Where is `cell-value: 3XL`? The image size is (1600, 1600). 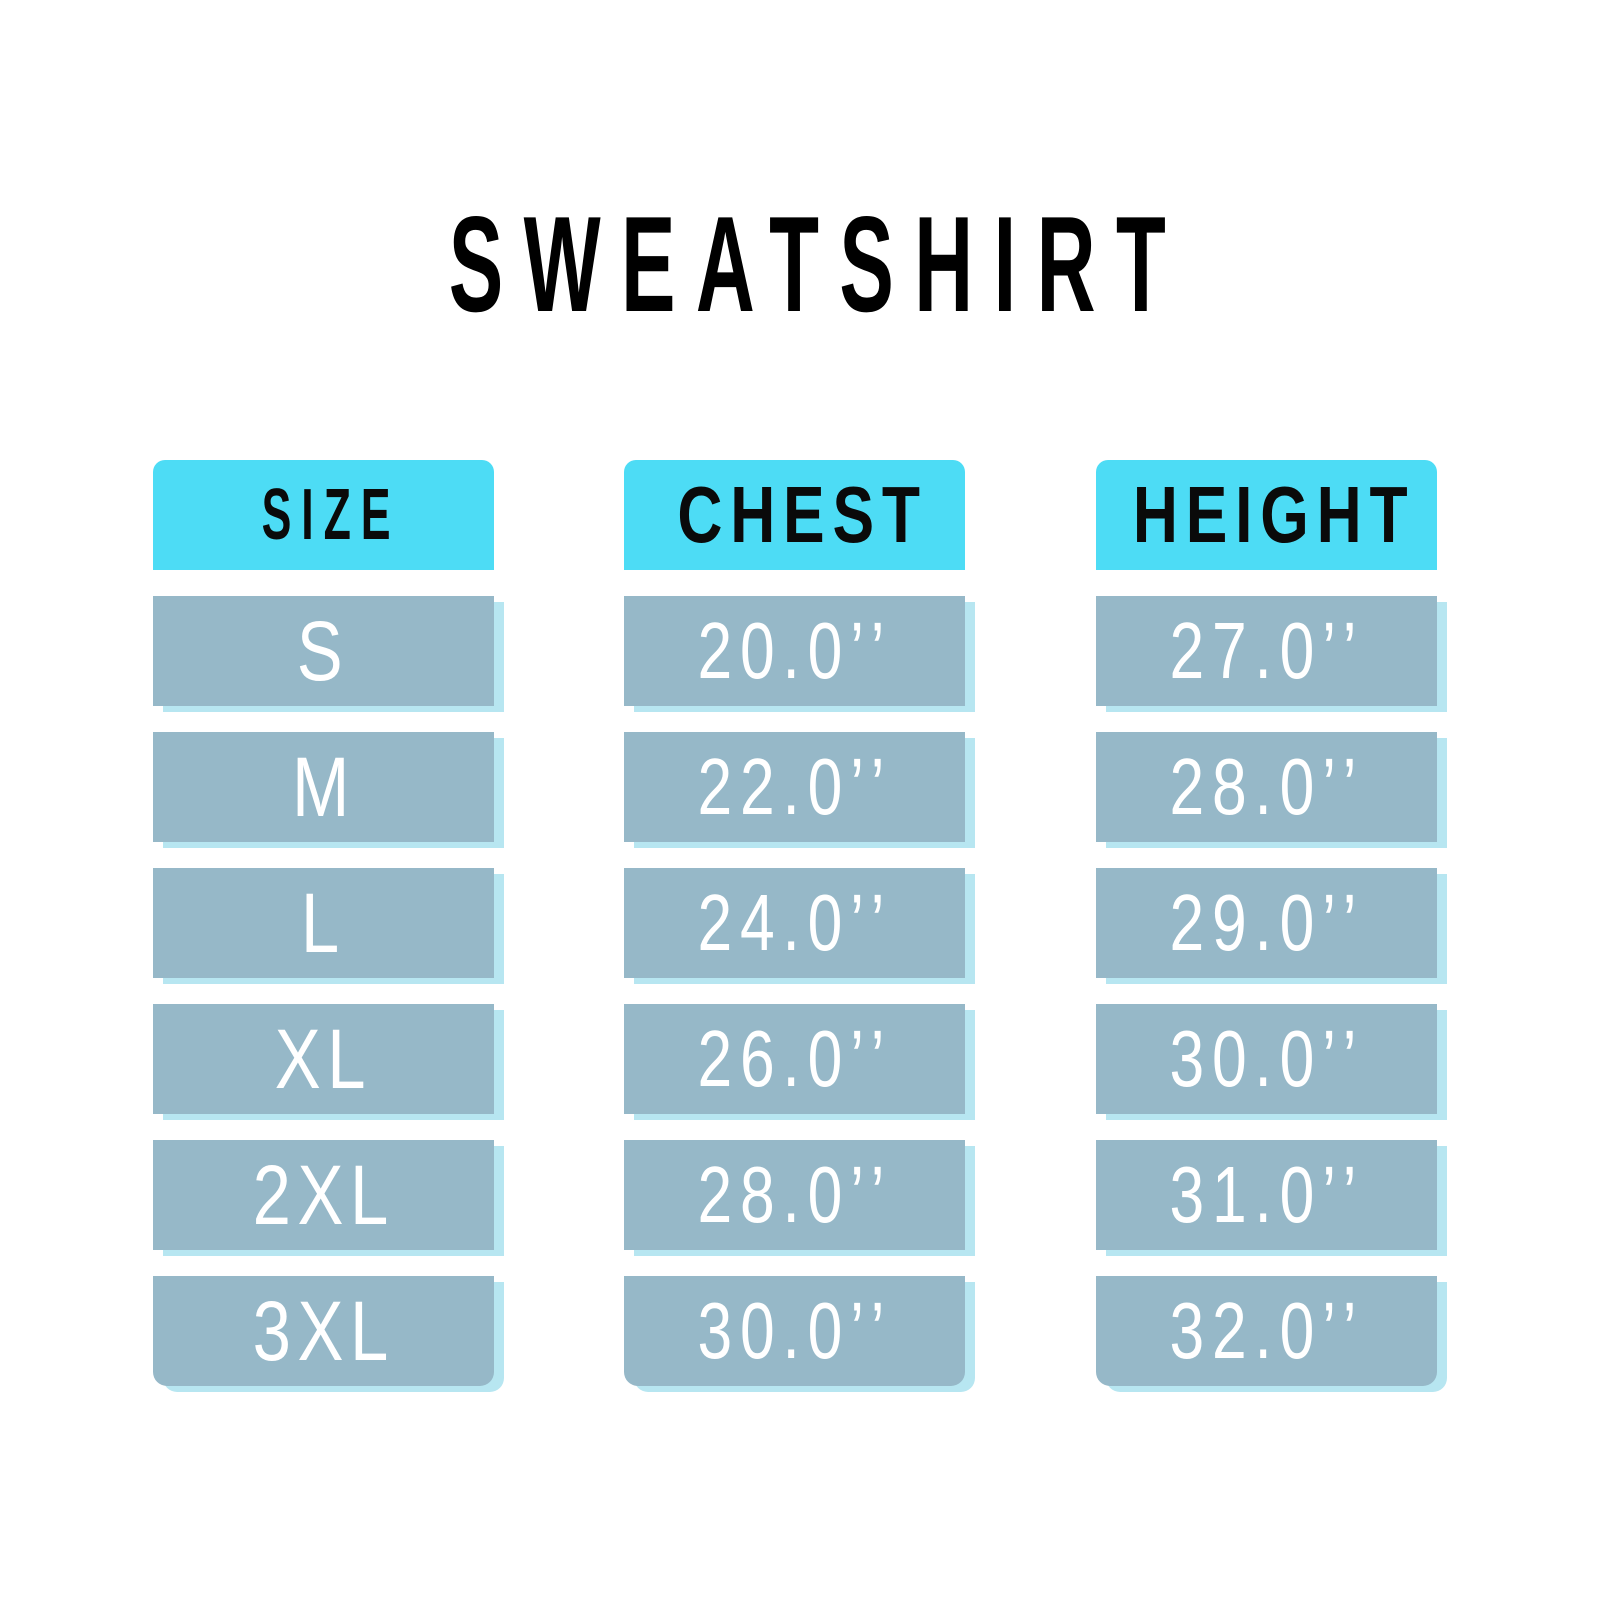 cell-value: 3XL is located at coordinates (323, 1330).